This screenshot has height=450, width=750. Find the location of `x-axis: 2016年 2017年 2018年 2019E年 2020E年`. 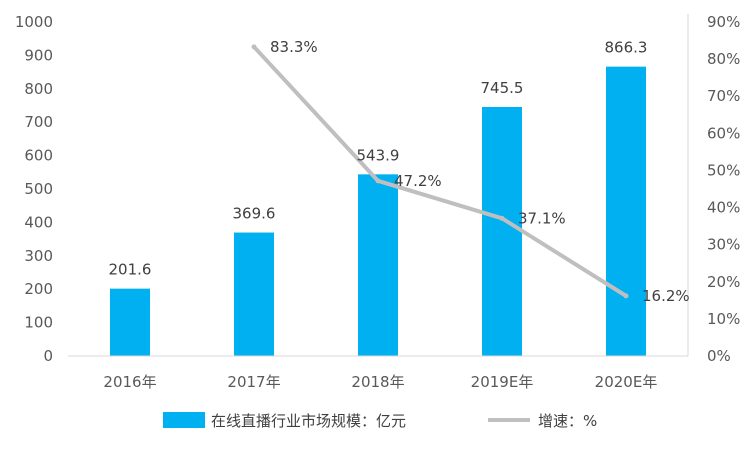

x-axis: 2016年 2017年 2018年 2019E年 2020E年 is located at coordinates (378, 373).